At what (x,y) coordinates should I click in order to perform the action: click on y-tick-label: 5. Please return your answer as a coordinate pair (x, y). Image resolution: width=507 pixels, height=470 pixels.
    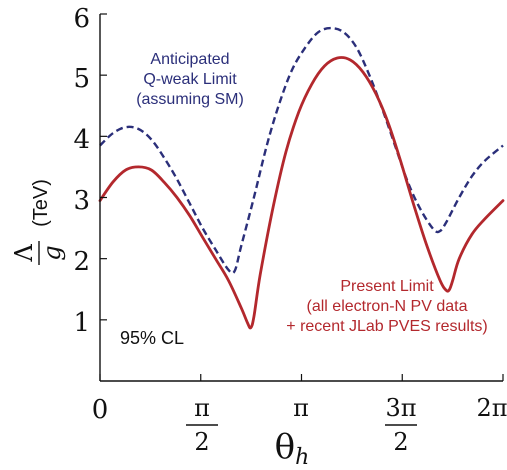
    Looking at the image, I should click on (81, 79).